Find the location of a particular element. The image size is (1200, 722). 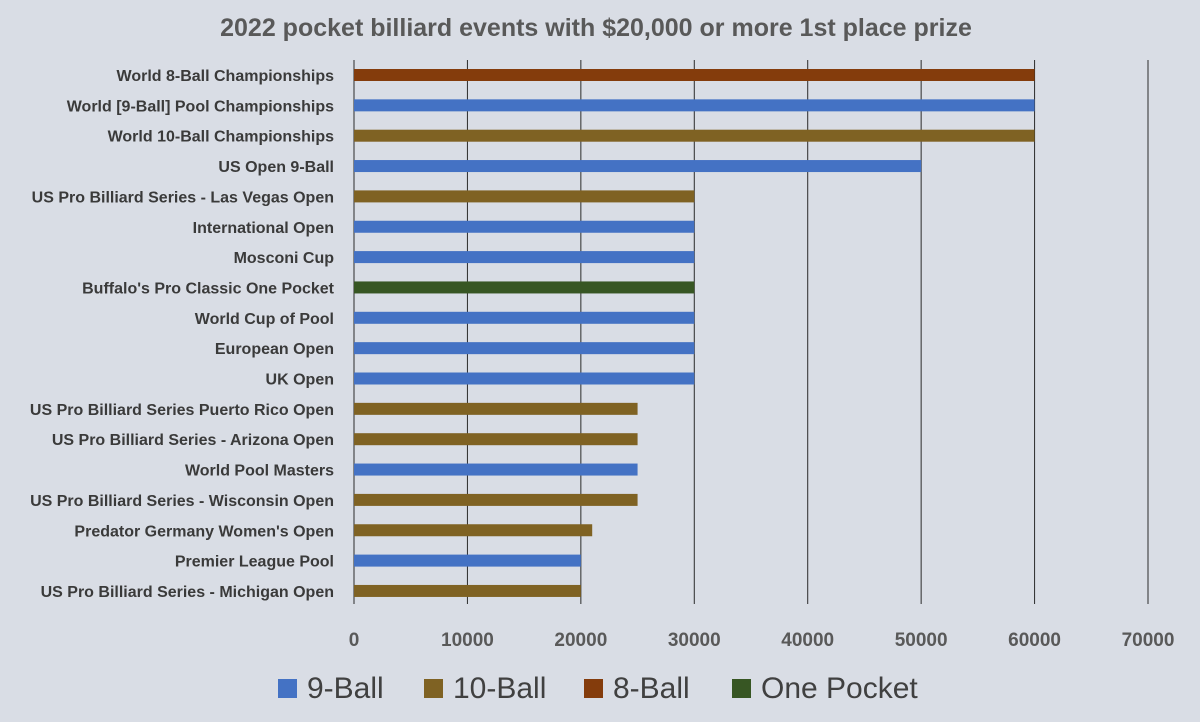

category-label: US Pro Billiard Series - Wisconsin Open is located at coordinates (182, 501).